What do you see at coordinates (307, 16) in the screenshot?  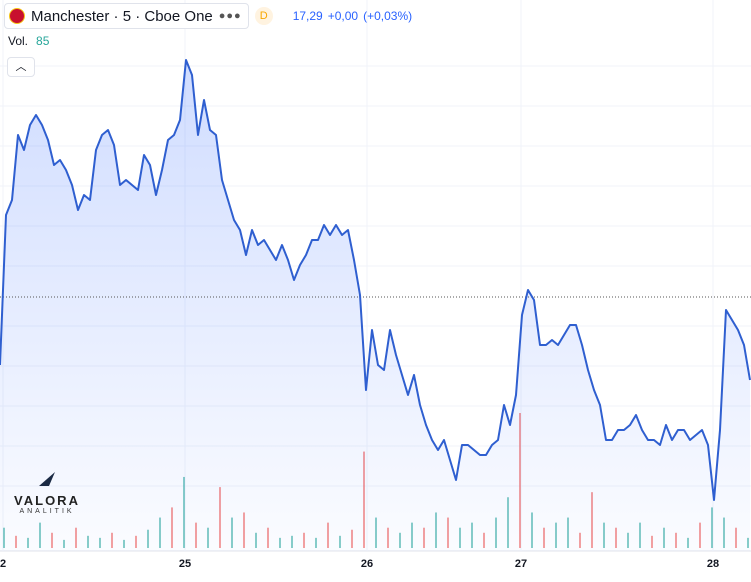 I see `last-price: 17,29` at bounding box center [307, 16].